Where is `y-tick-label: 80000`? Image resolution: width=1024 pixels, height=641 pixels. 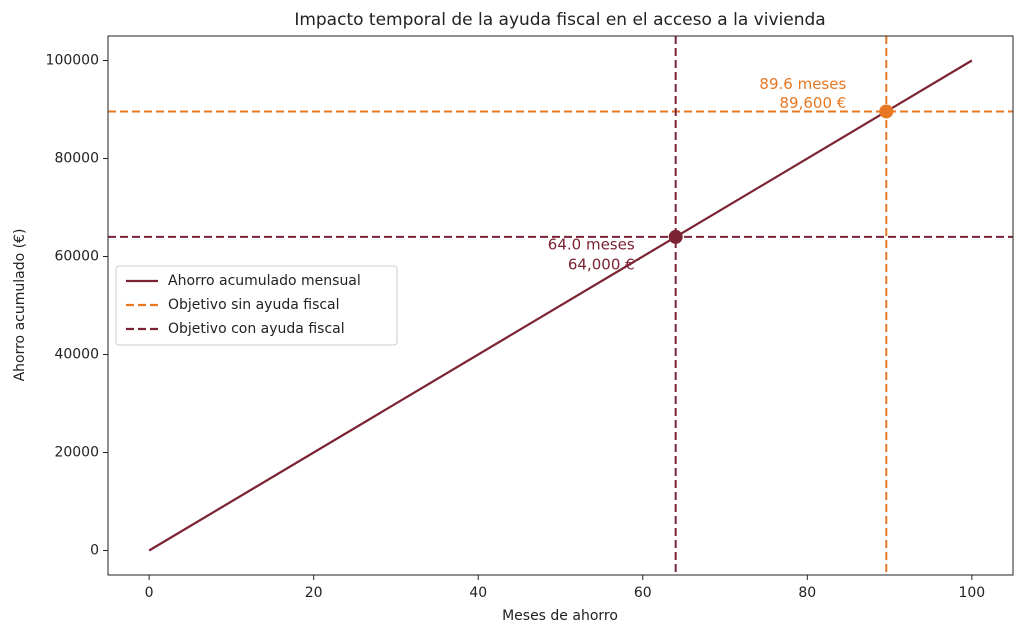 y-tick-label: 80000 is located at coordinates (76, 159).